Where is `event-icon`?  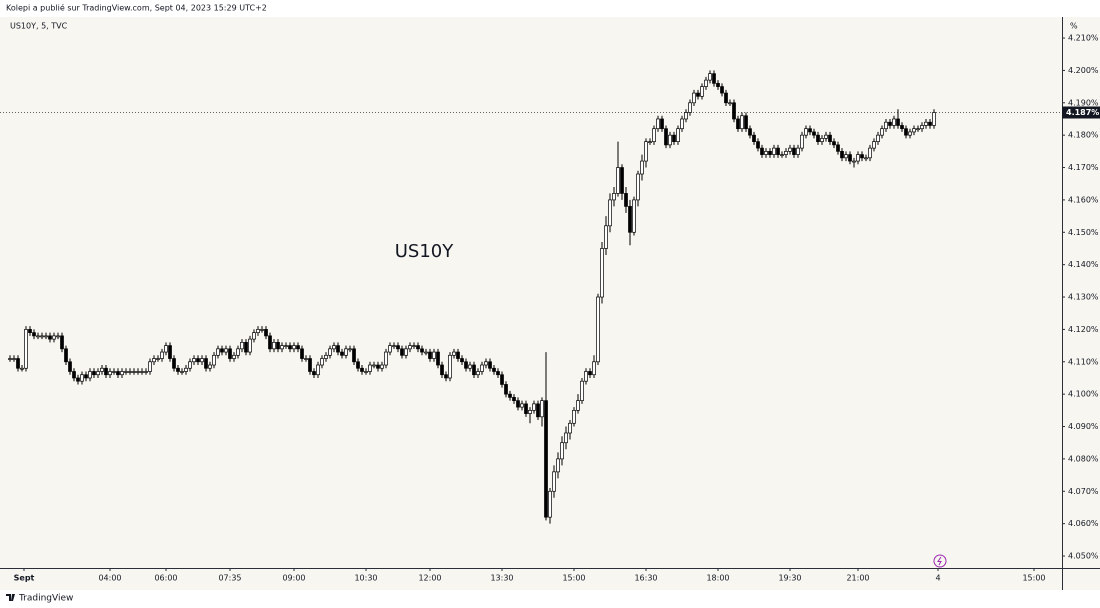
event-icon is located at coordinates (940, 561).